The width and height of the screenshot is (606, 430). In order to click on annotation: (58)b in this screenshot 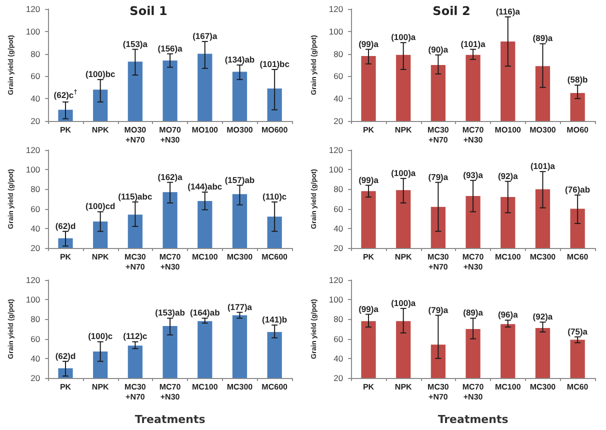, I will do `click(577, 79)`.